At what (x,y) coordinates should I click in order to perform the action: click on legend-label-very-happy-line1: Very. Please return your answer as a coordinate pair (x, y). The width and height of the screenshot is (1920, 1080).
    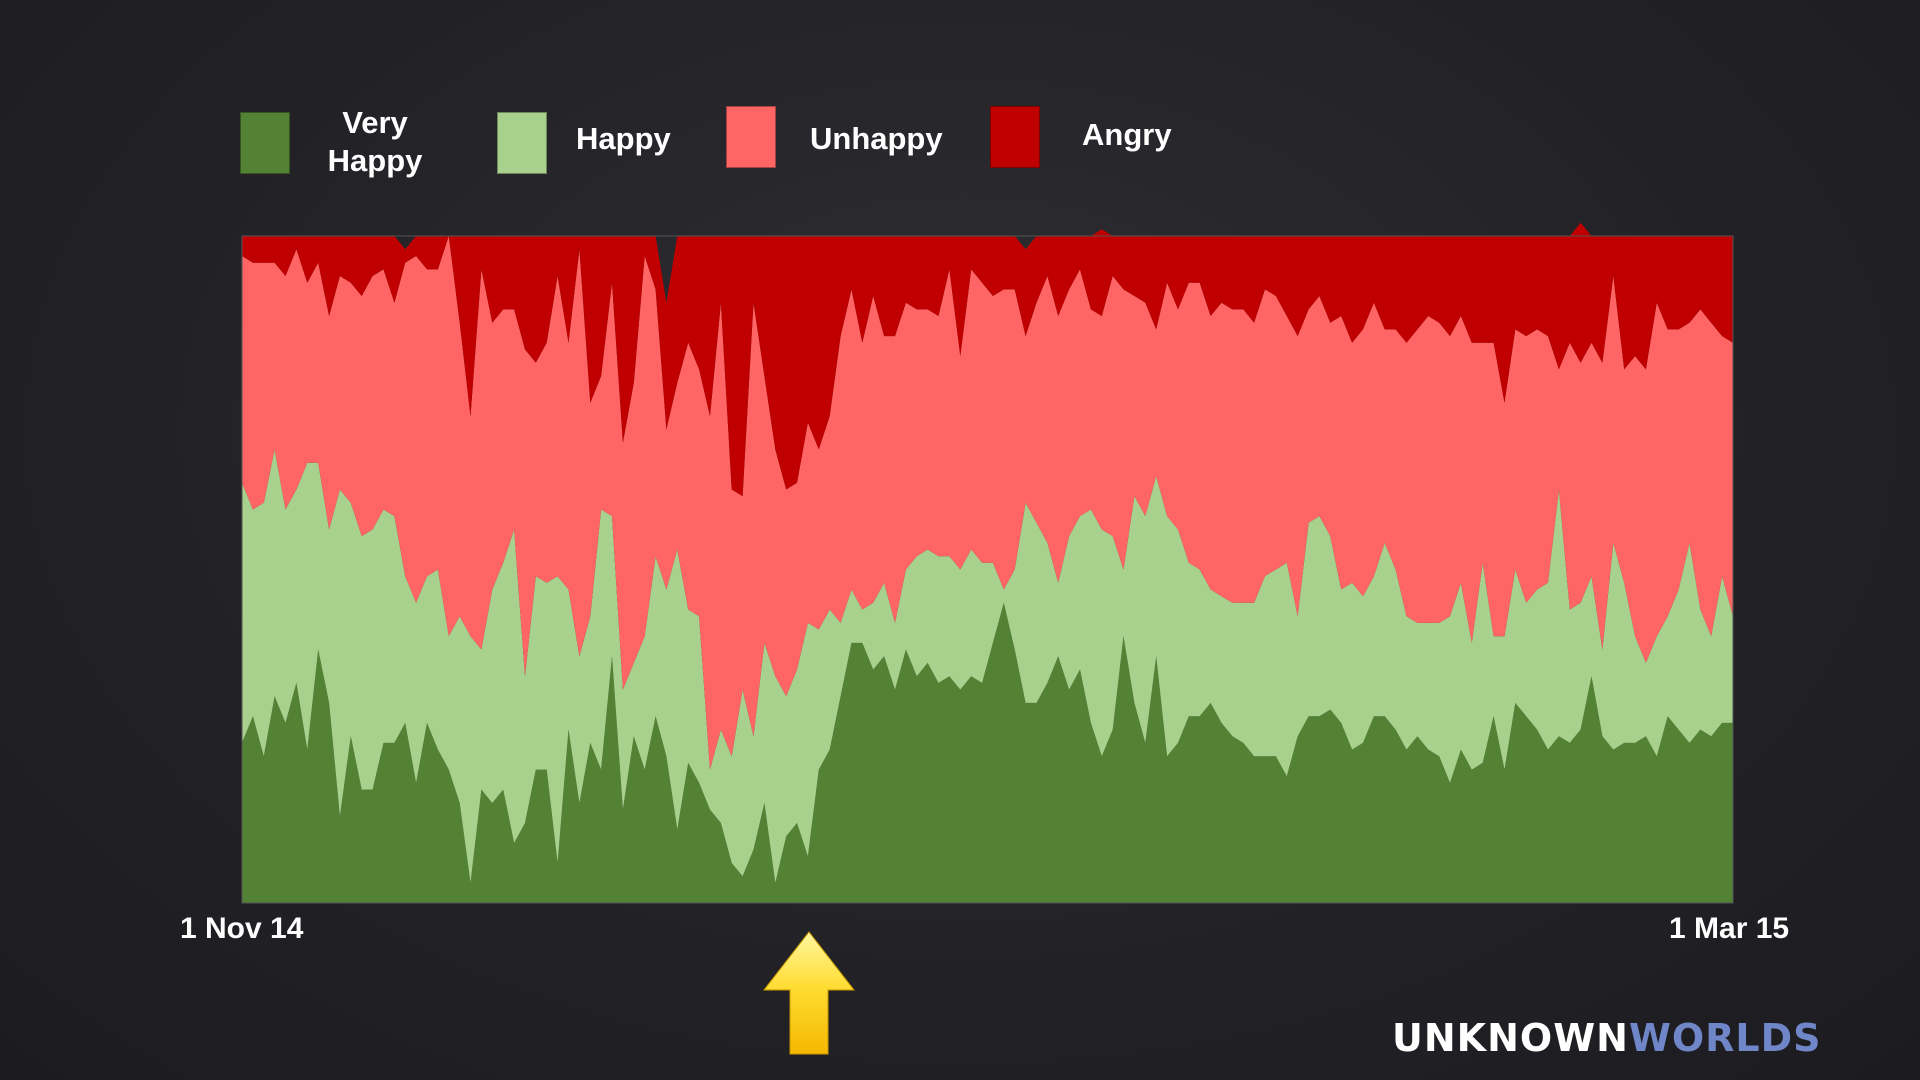
    Looking at the image, I should click on (375, 122).